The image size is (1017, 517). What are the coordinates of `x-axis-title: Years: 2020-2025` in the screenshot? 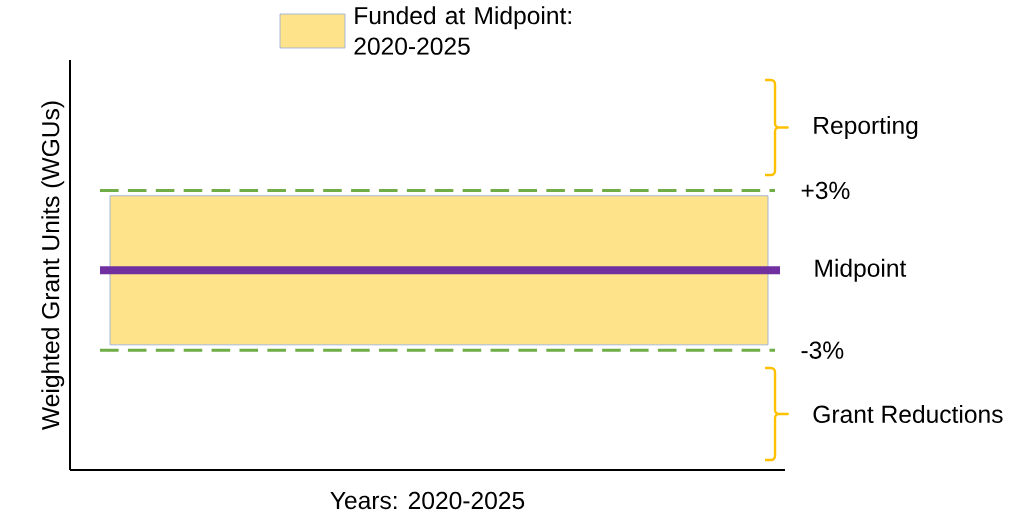 It's located at (427, 500).